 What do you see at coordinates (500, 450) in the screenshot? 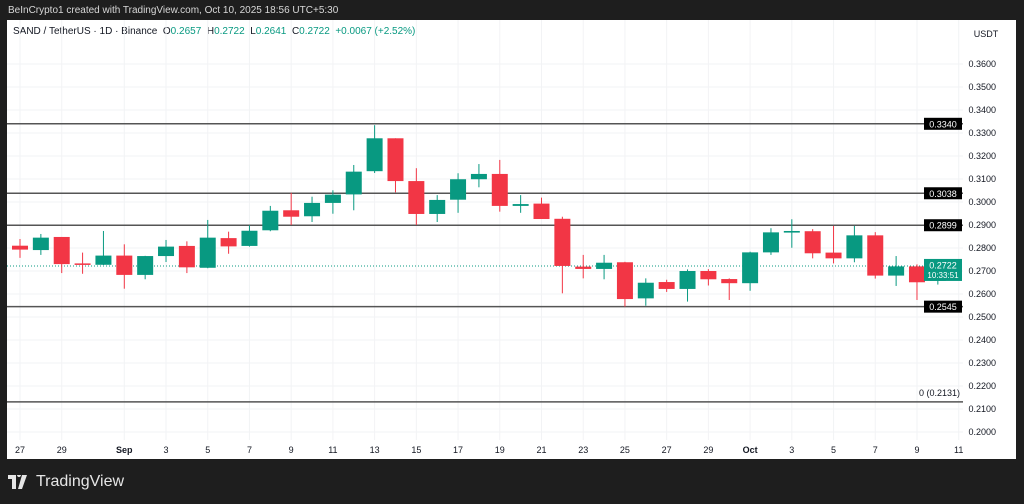
I see `x-tick-label: 19` at bounding box center [500, 450].